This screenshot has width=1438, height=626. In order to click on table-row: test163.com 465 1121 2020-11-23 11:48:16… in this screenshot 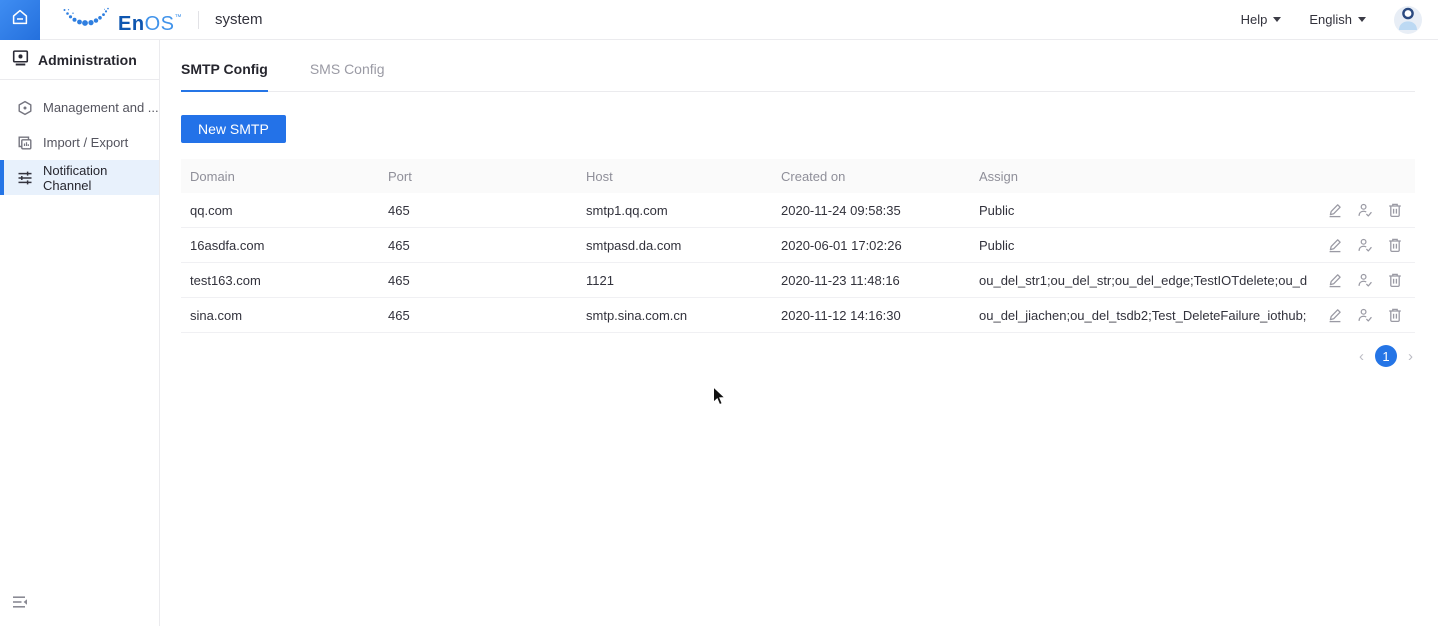, I will do `click(798, 280)`.